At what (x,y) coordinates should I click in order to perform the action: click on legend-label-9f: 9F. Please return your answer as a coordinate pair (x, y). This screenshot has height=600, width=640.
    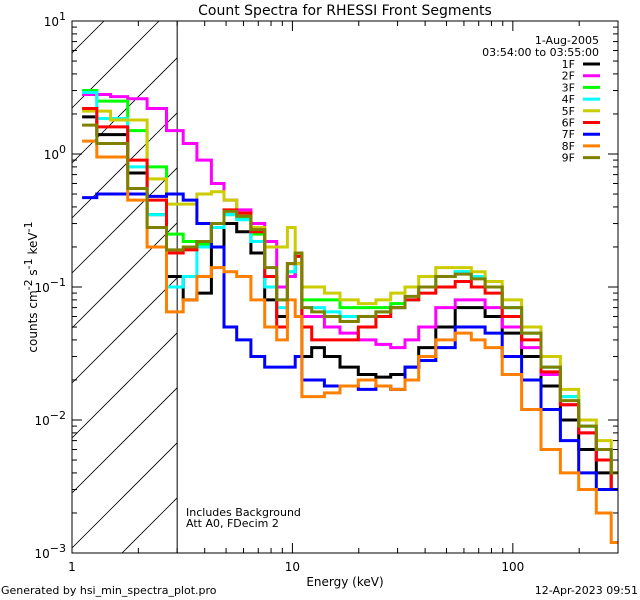
    Looking at the image, I should click on (568, 158).